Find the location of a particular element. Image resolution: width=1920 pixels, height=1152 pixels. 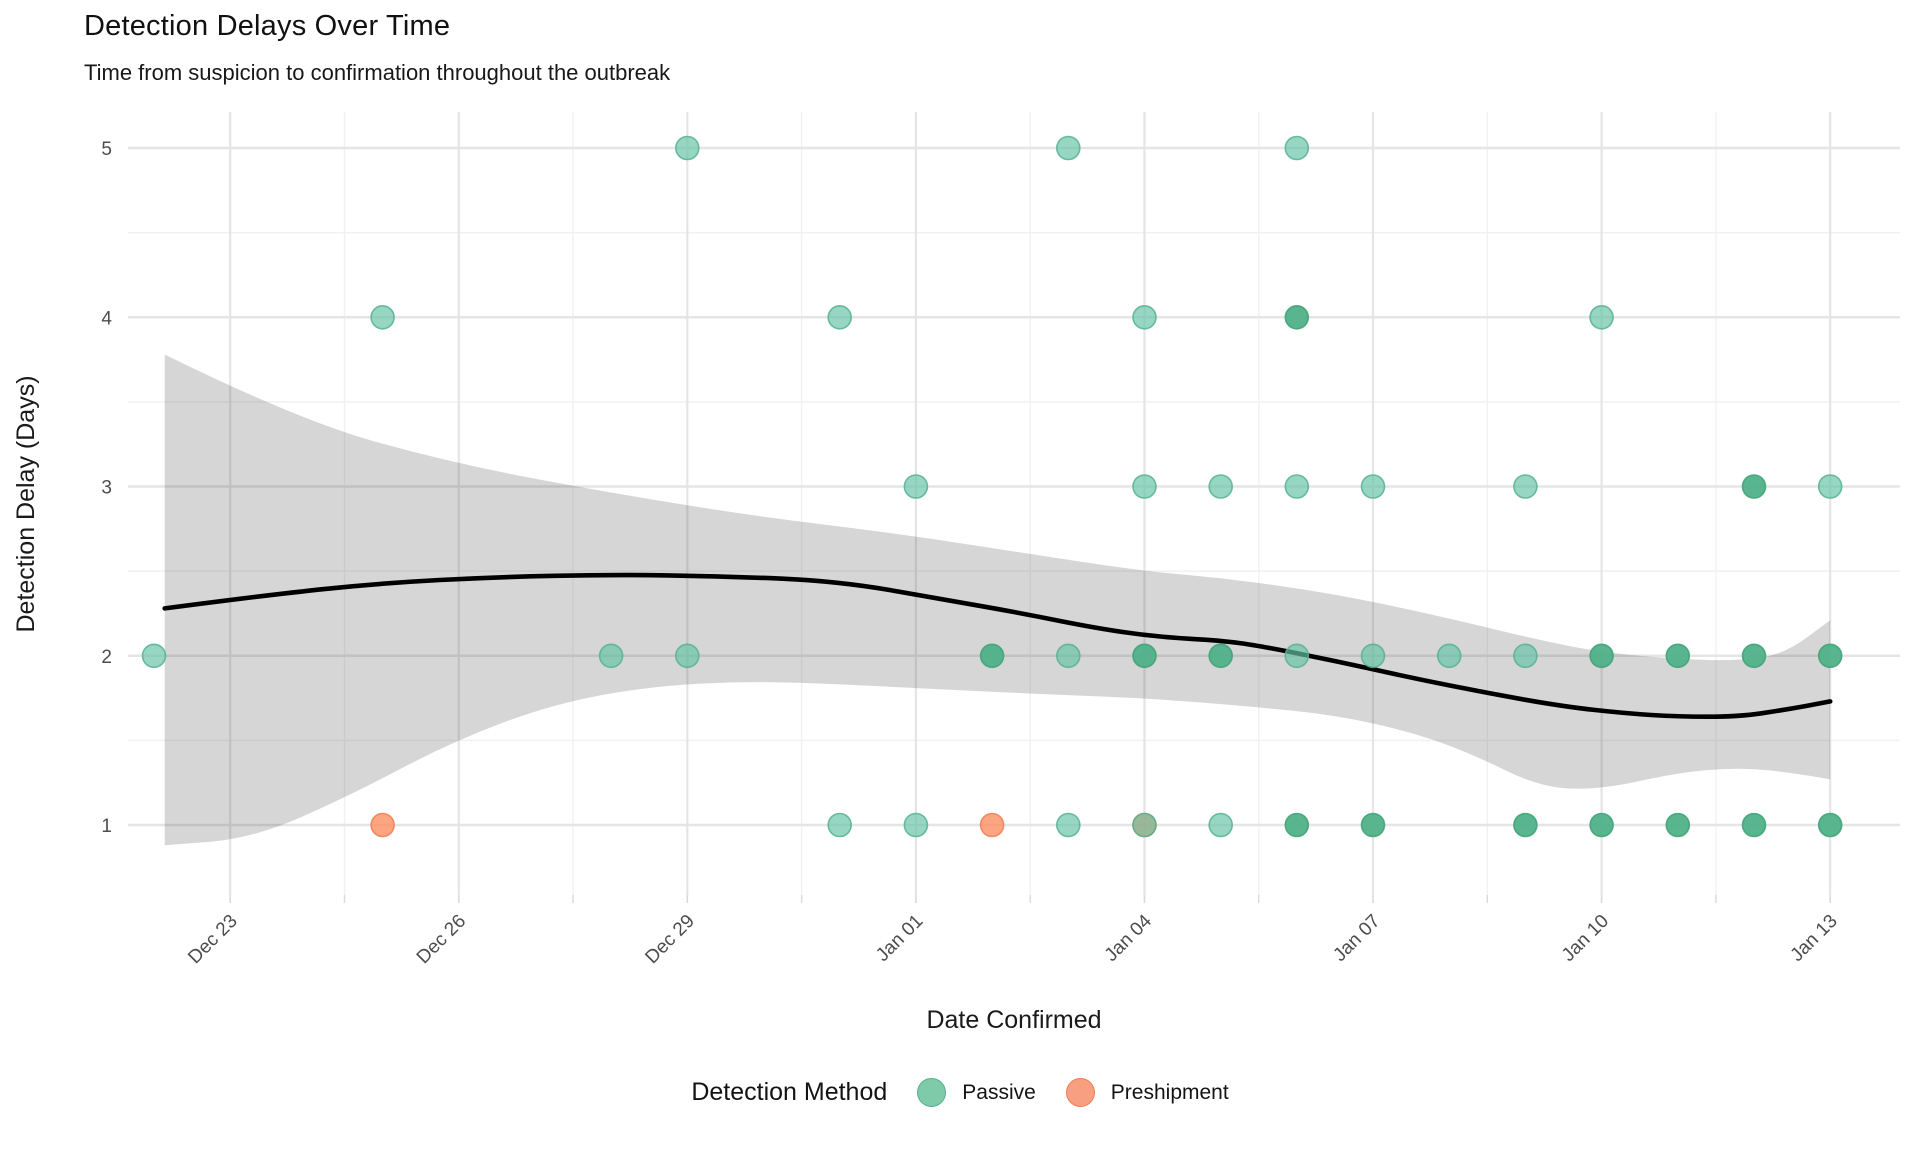

chart-title: Detection Delays Over Time is located at coordinates (267, 26).